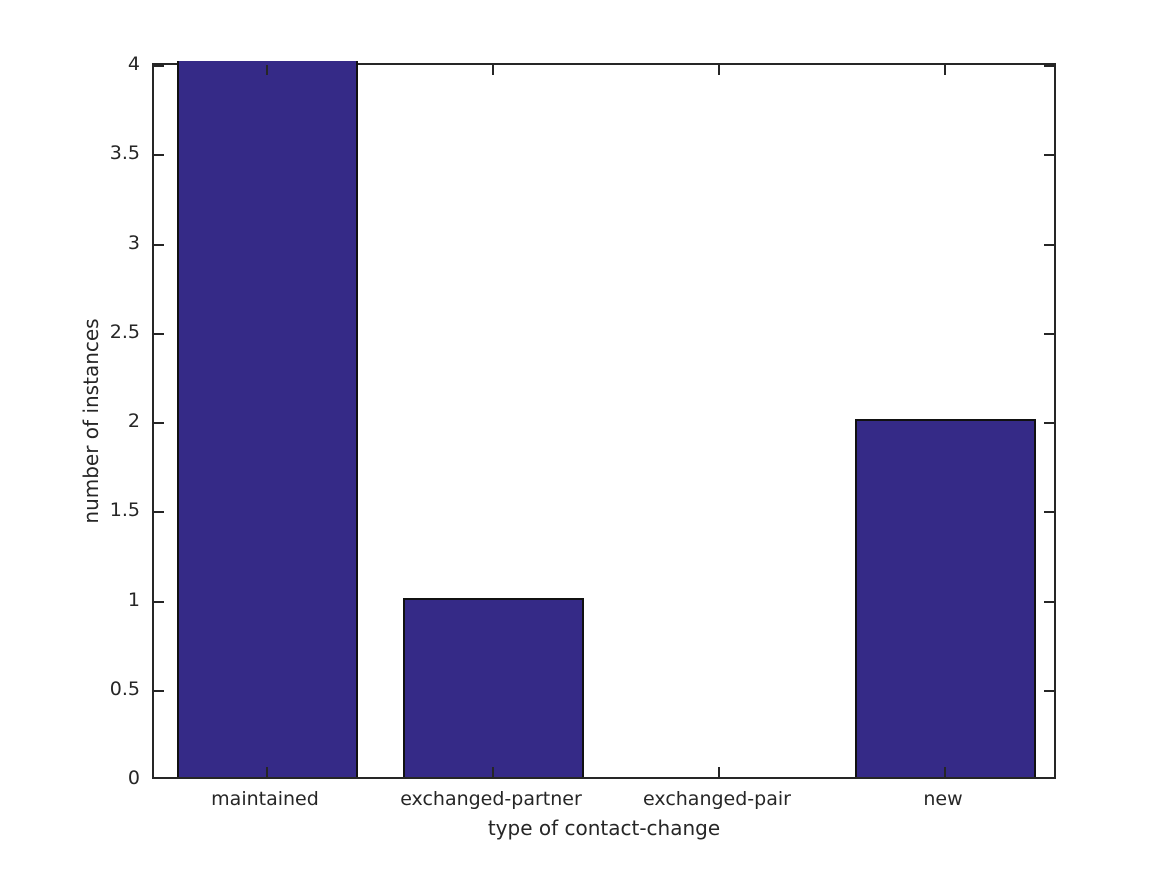 The width and height of the screenshot is (1167, 875). What do you see at coordinates (133, 64) in the screenshot?
I see `y-tick-label: 4` at bounding box center [133, 64].